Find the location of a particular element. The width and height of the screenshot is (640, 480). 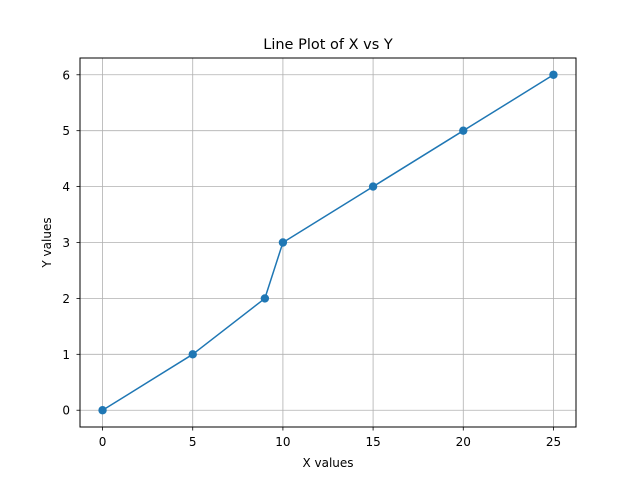

y-tick-label: 1 is located at coordinates (66, 355).